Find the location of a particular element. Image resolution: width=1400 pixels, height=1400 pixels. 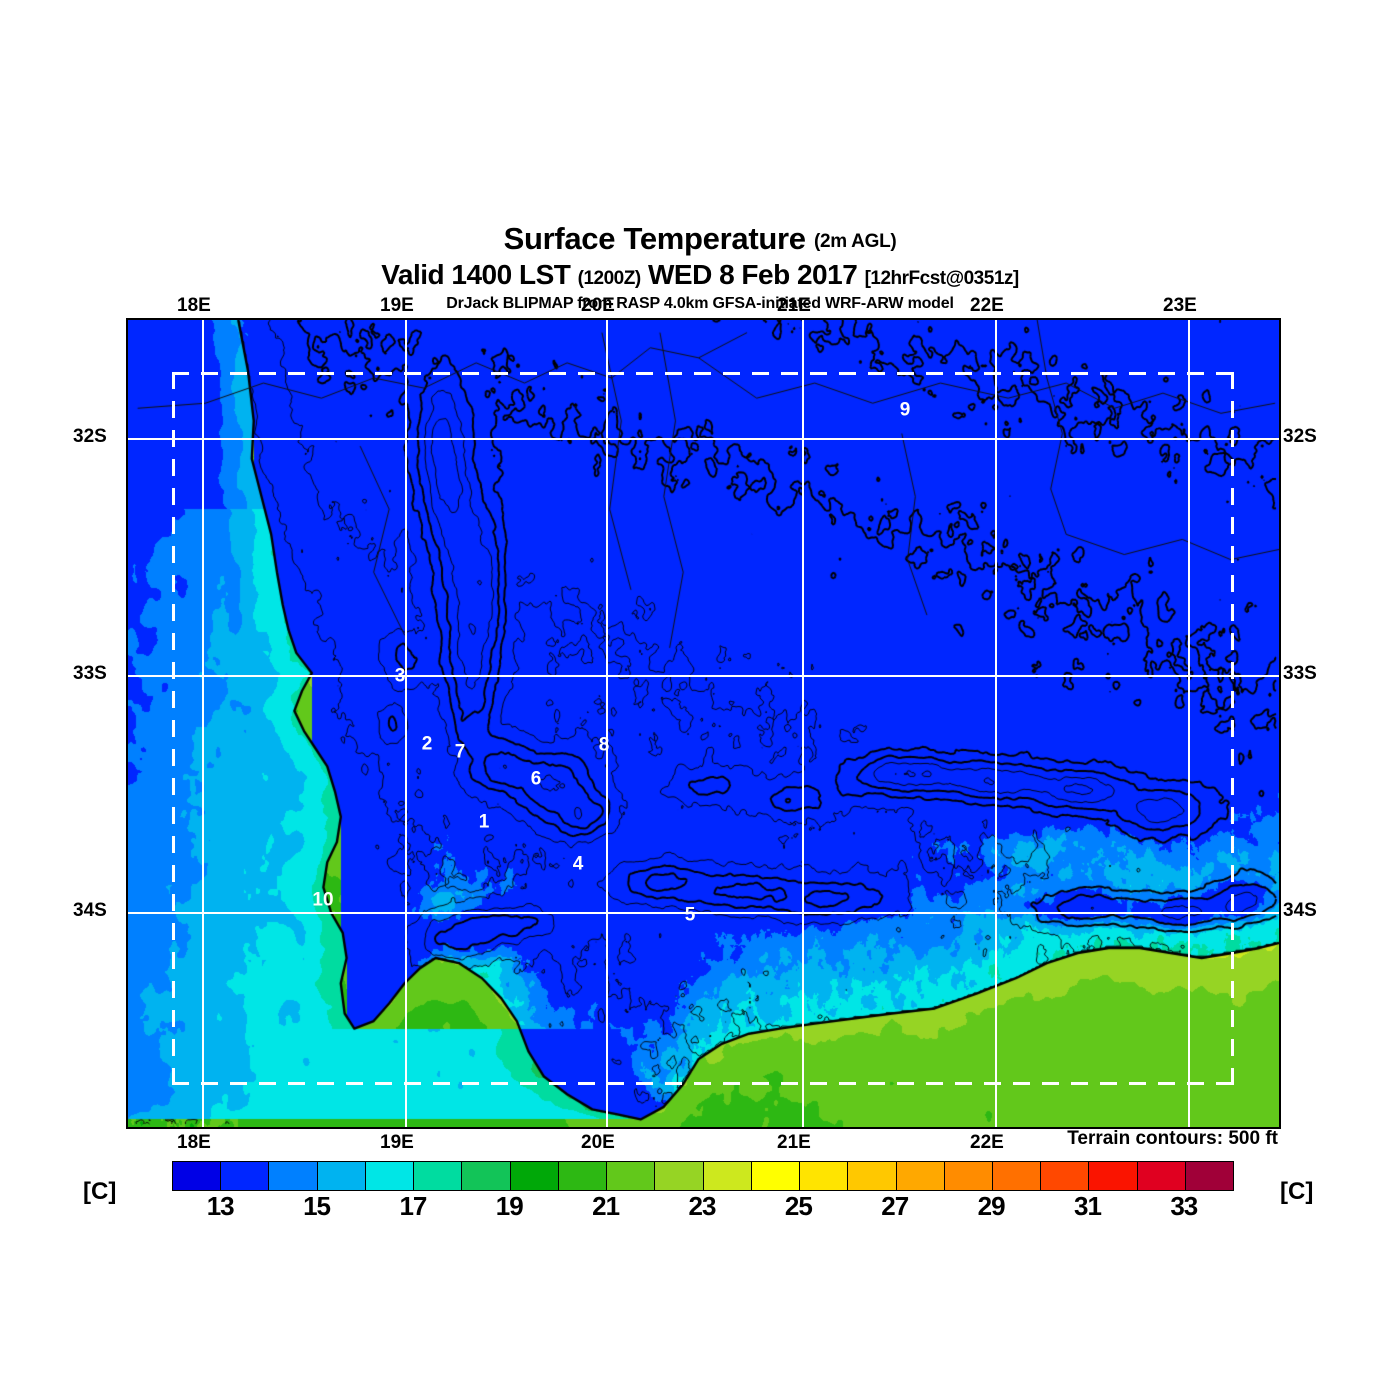

colorbar-tick-19: 19 is located at coordinates (509, 1206).